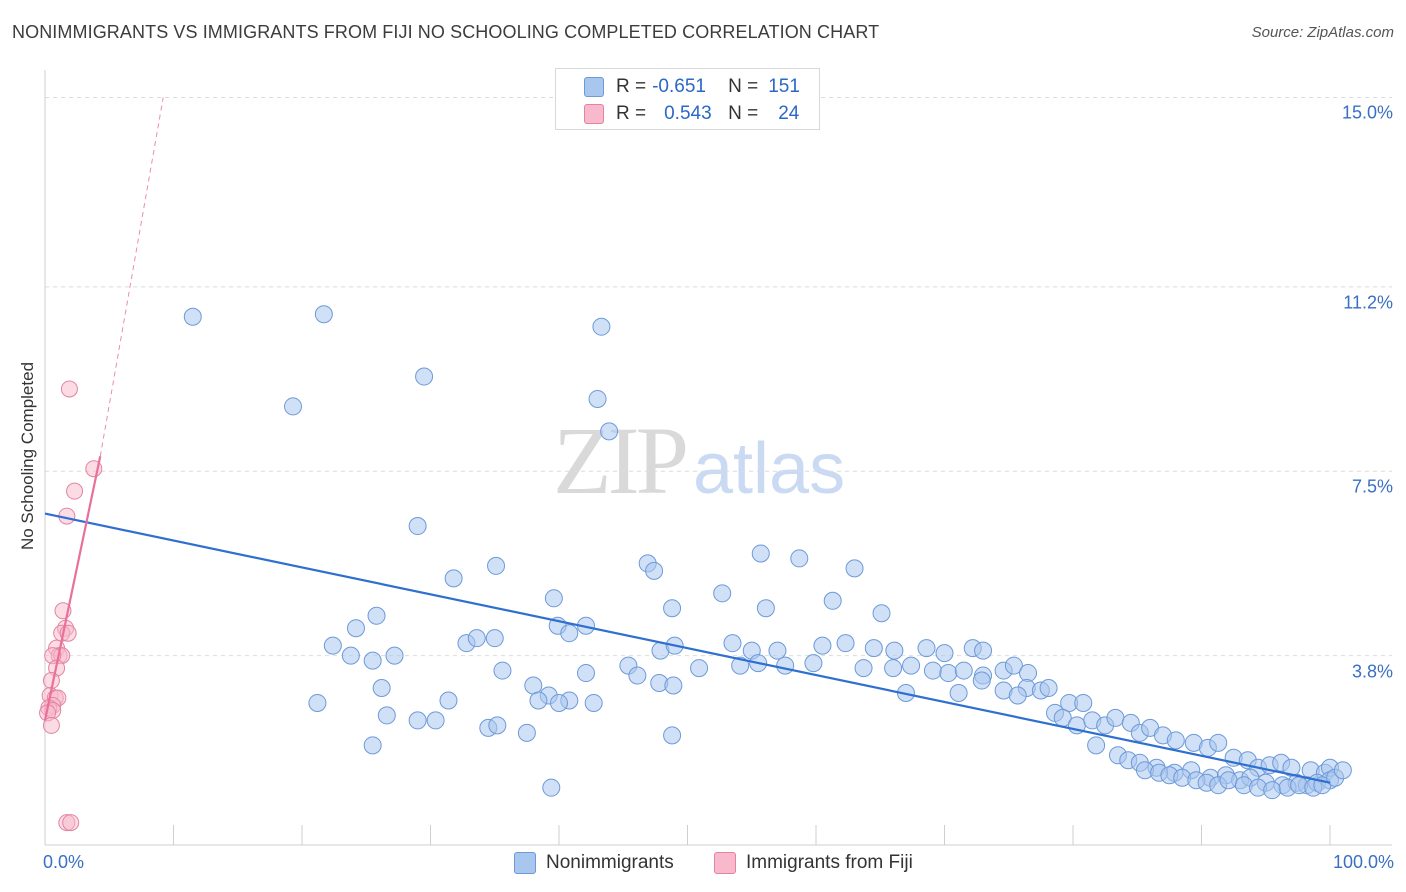 Image resolution: width=1406 pixels, height=892 pixels. I want to click on correlation-legend: R = -0.651 N = 151 R = 0.543 N = 24, so click(687, 99).